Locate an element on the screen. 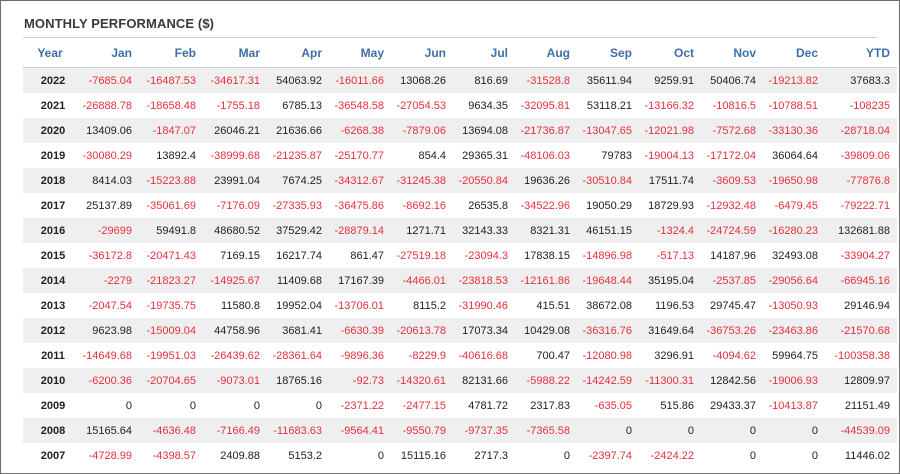  month-value-cell: 13409.06 is located at coordinates (108, 130).